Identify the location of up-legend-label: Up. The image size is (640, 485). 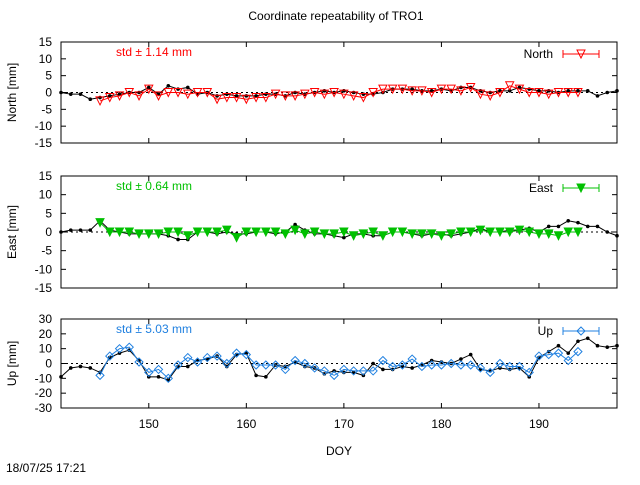
(546, 331).